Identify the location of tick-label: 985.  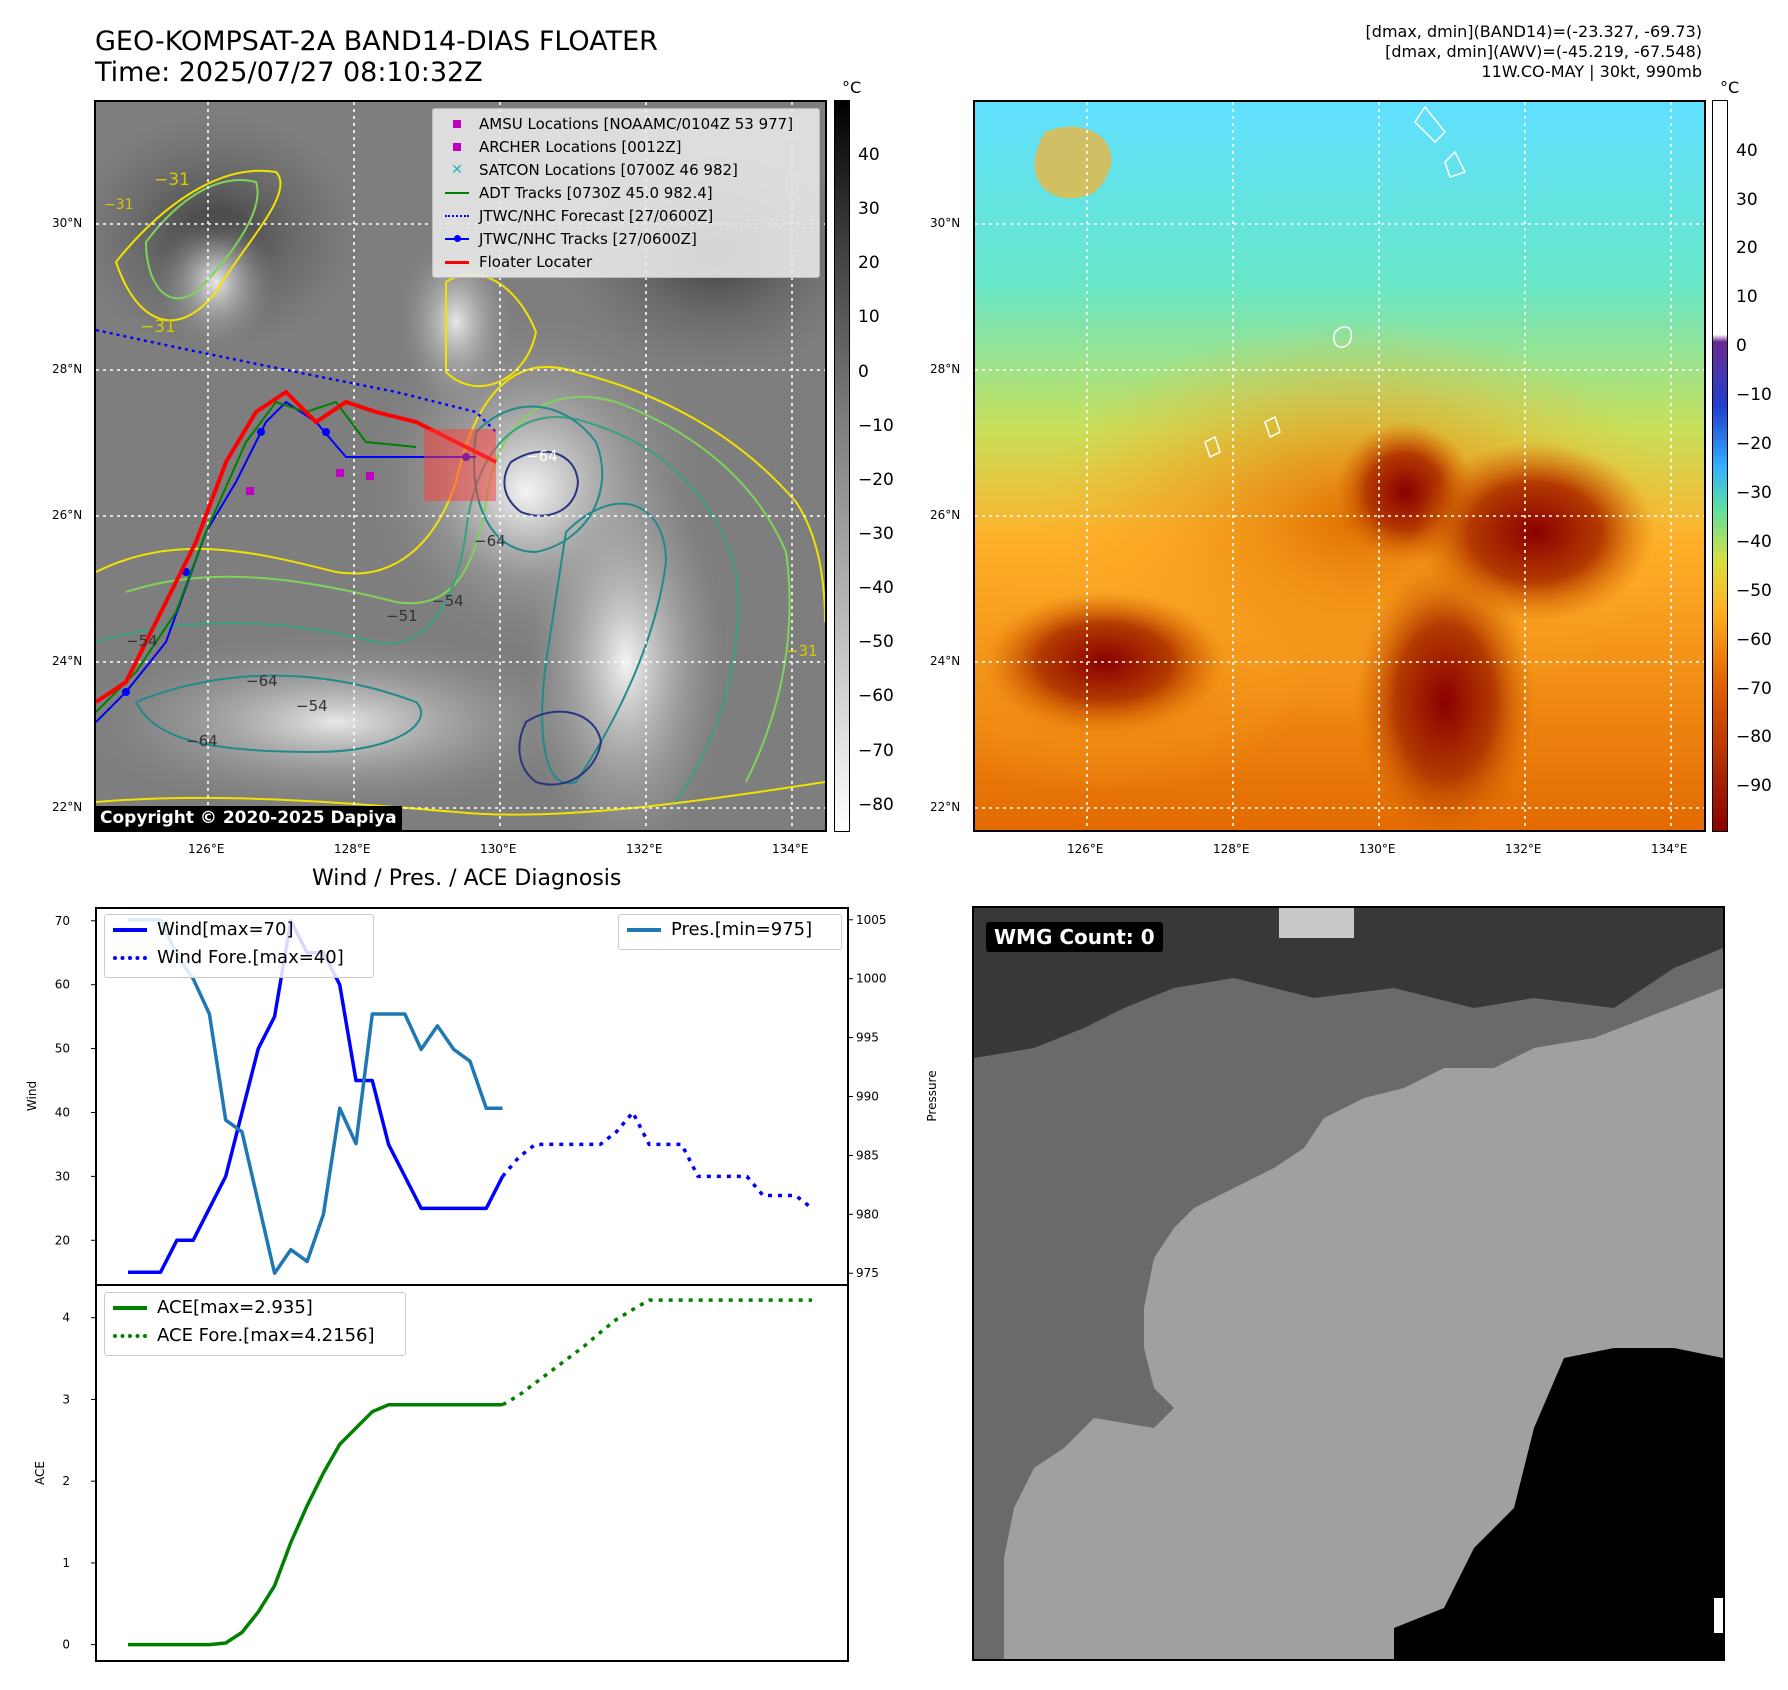
(867, 1155).